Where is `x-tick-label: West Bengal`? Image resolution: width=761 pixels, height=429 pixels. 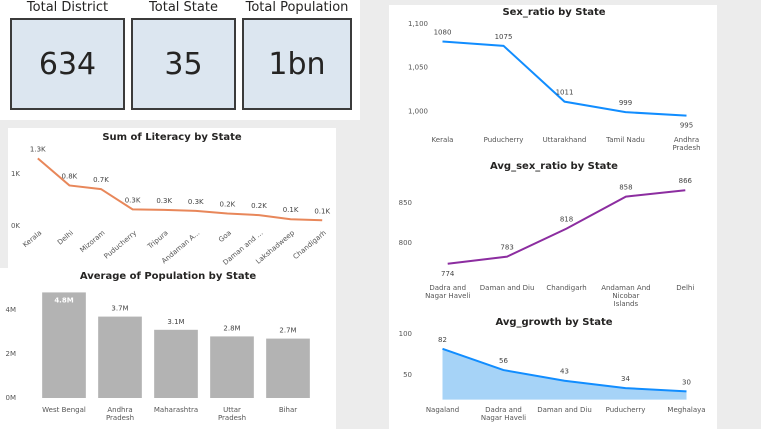 x-tick-label: West Bengal is located at coordinates (64, 410).